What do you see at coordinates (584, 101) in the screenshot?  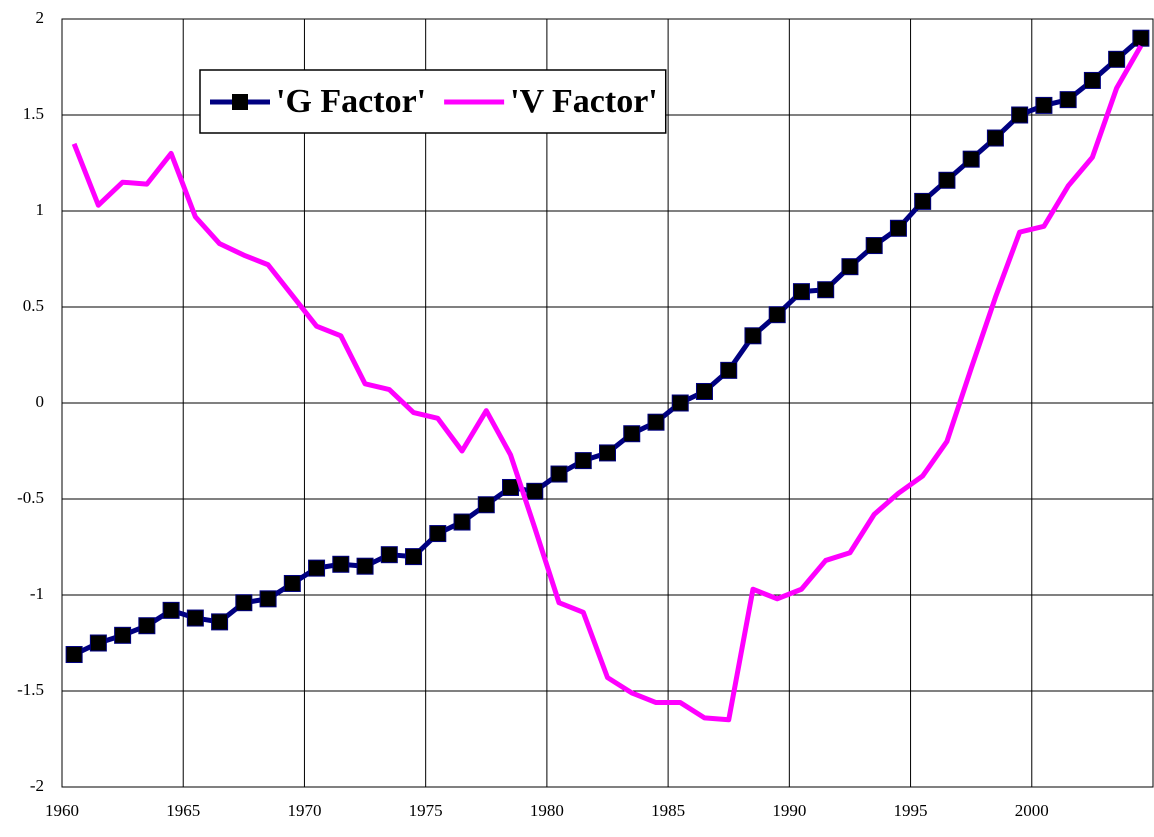 I see `legend-label: 'V Factor'` at bounding box center [584, 101].